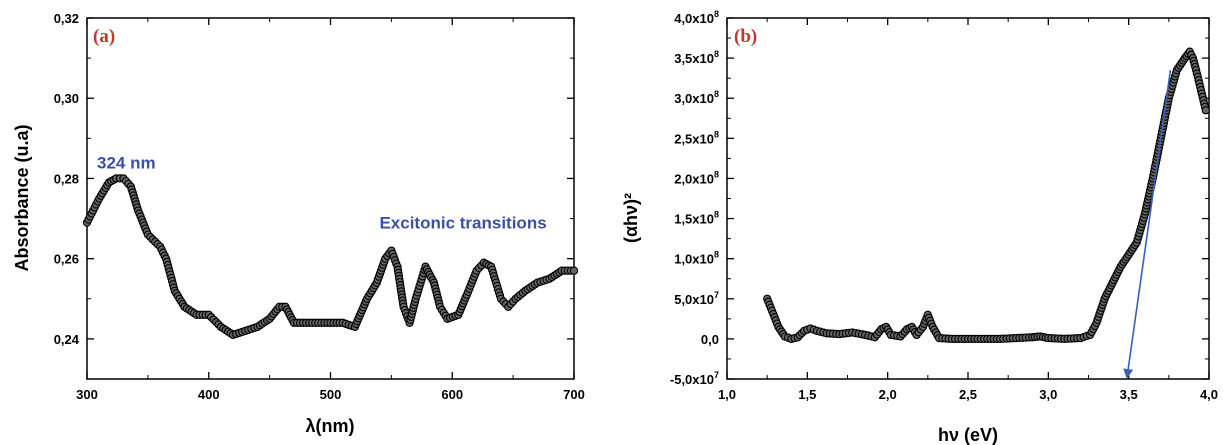 The image size is (1223, 445). What do you see at coordinates (968, 394) in the screenshot?
I see `x-tick-label-b: 2,5` at bounding box center [968, 394].